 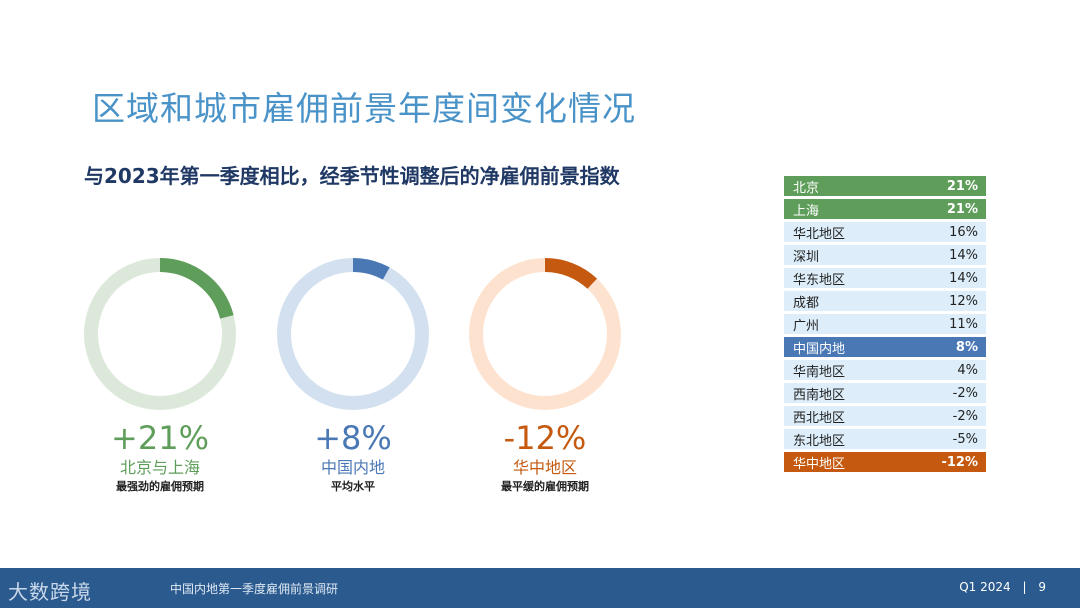 I want to click on table-row: 华北地区 16%, so click(x=885, y=232).